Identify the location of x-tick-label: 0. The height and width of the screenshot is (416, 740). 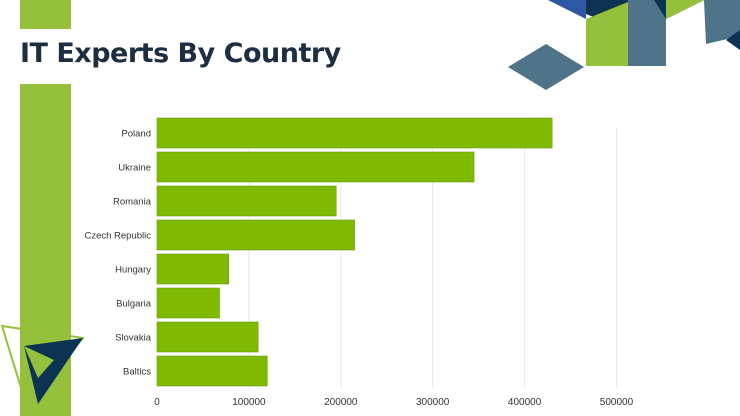
(157, 402).